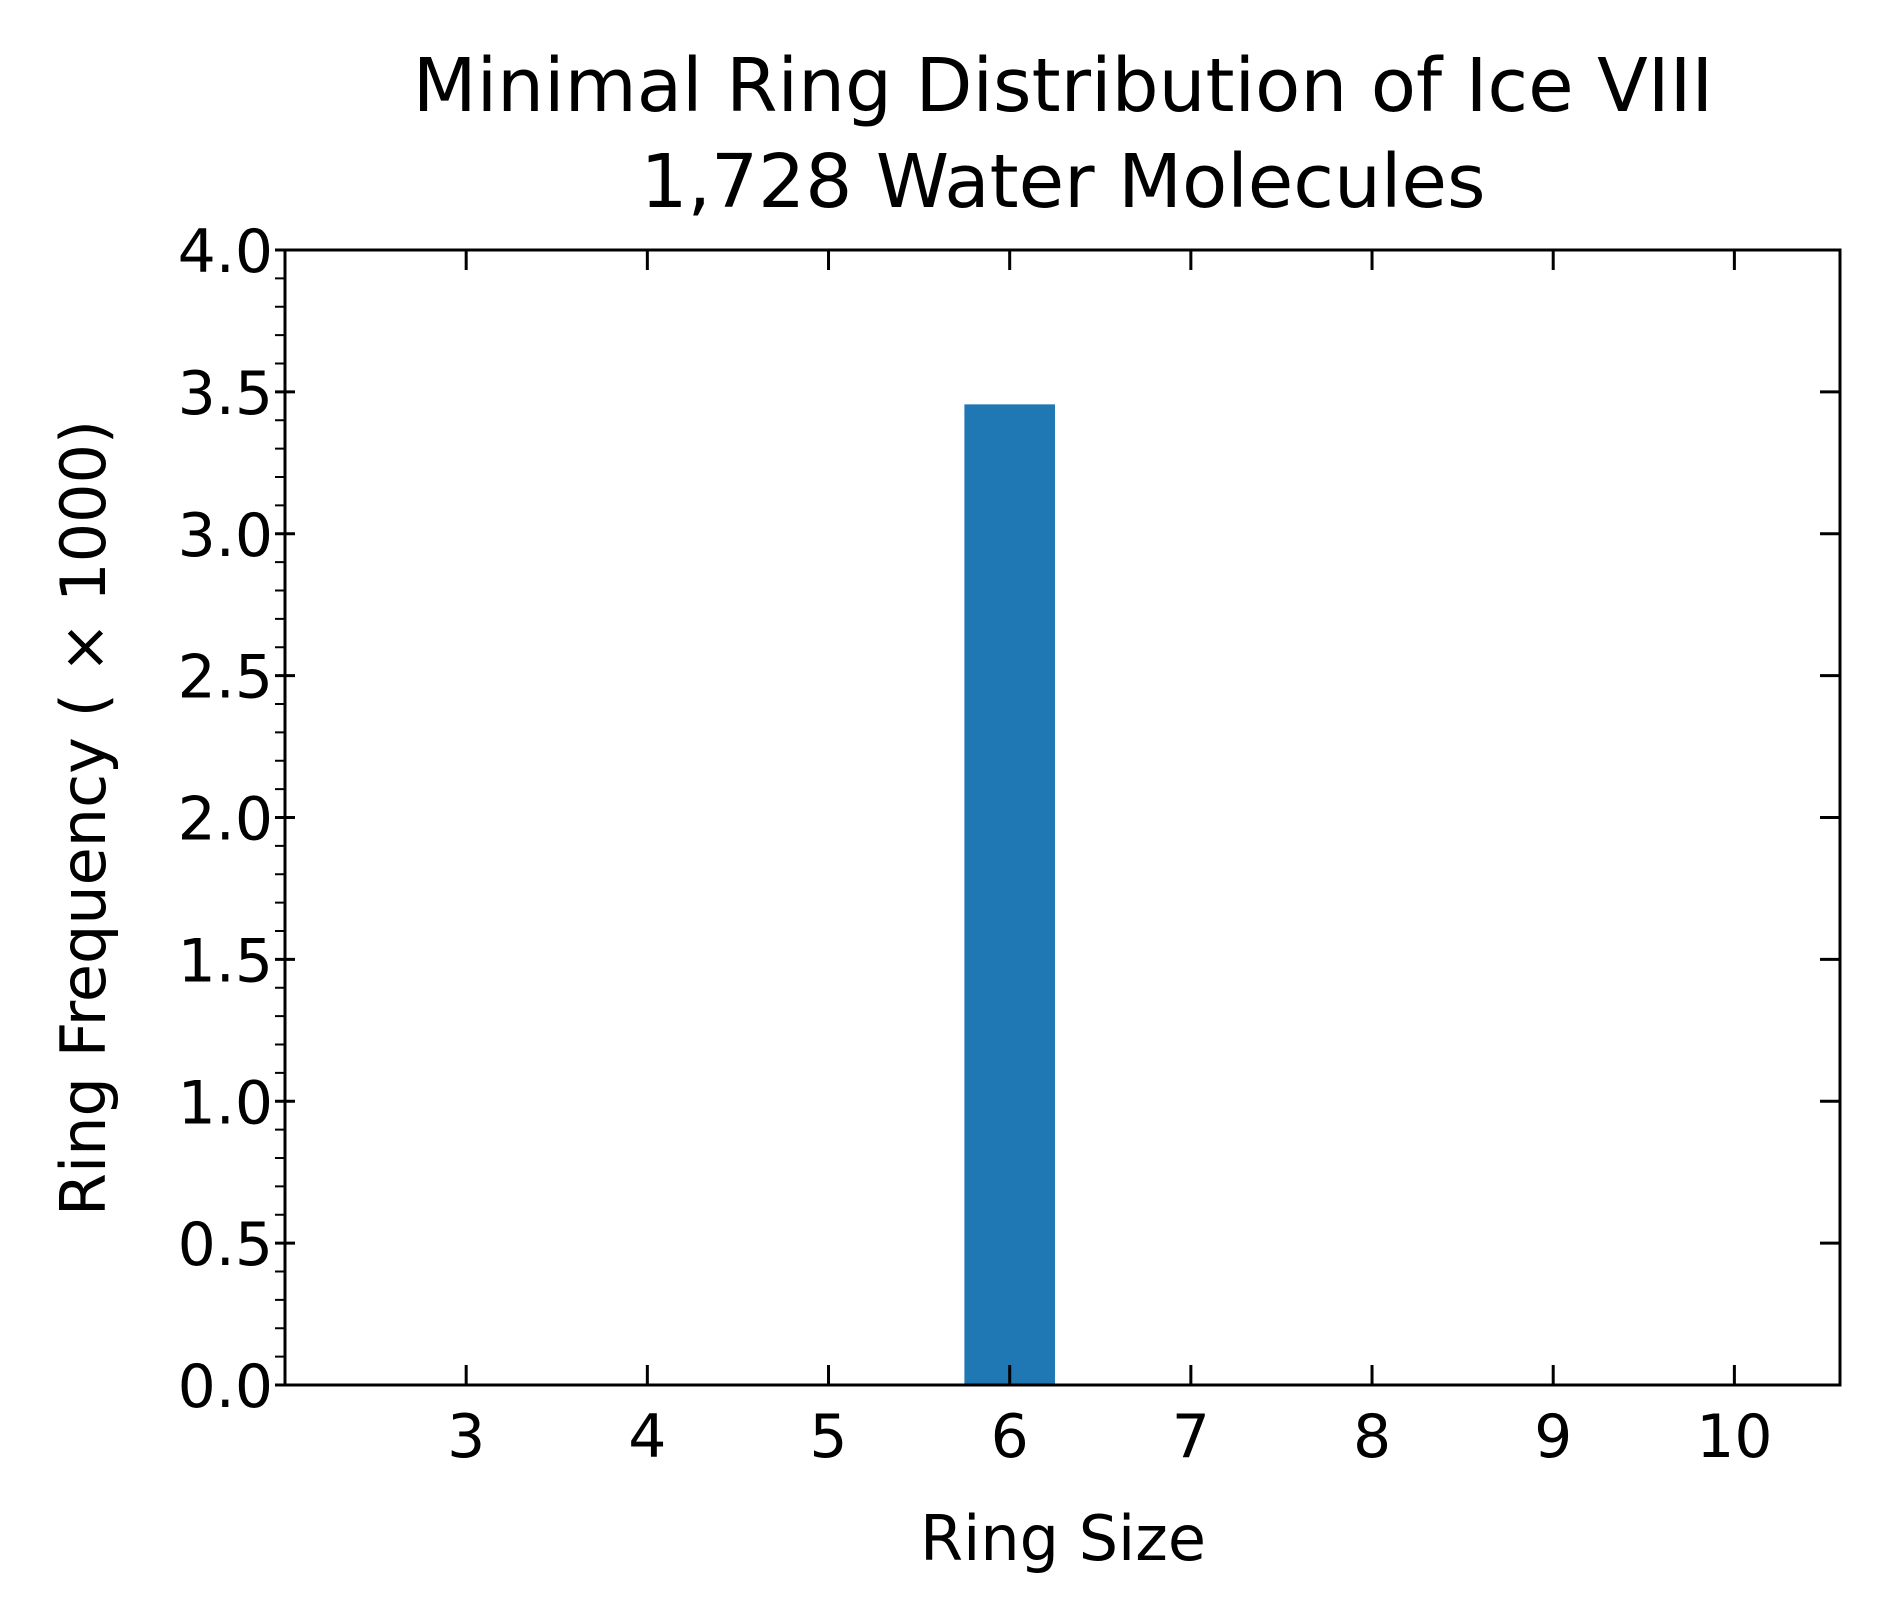 The height and width of the screenshot is (1618, 1885). What do you see at coordinates (225, 820) in the screenshot?
I see `y-tick-label: 2.0` at bounding box center [225, 820].